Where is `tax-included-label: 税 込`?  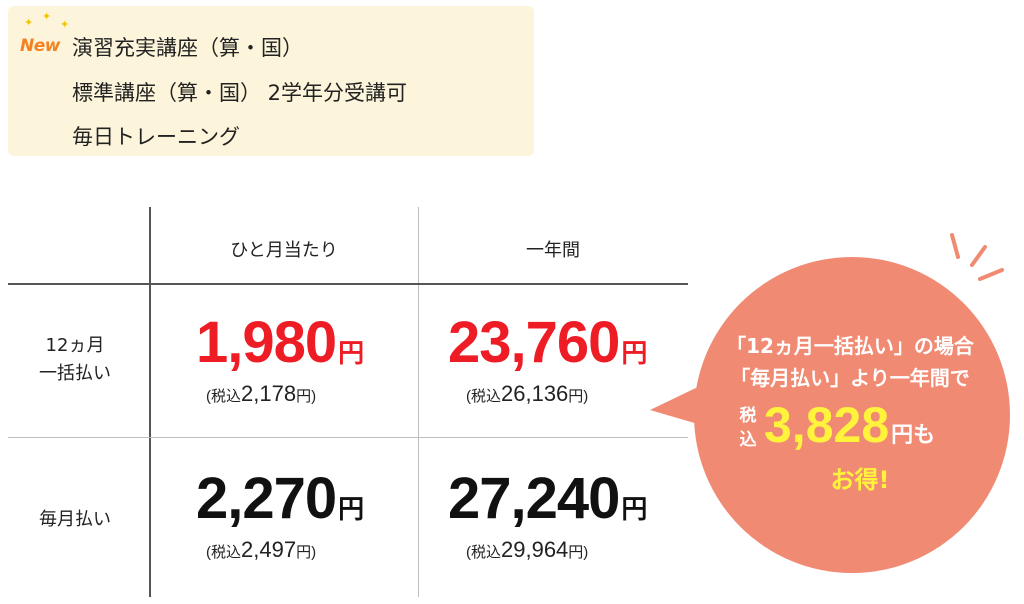 tax-included-label: 税 込 is located at coordinates (748, 428).